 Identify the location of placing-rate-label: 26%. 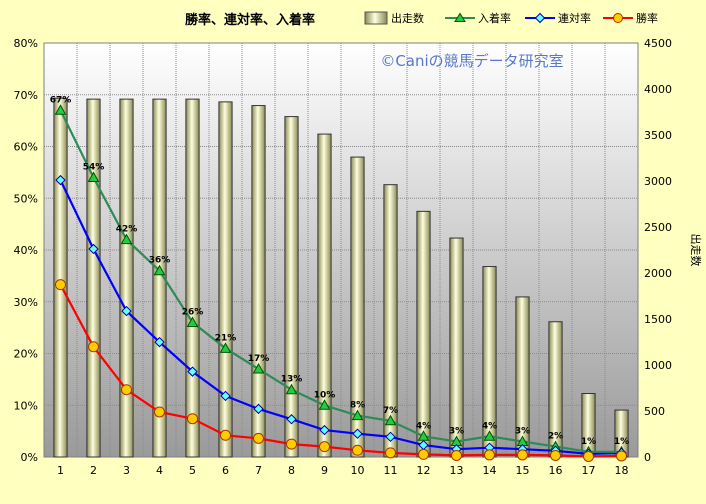
(193, 312).